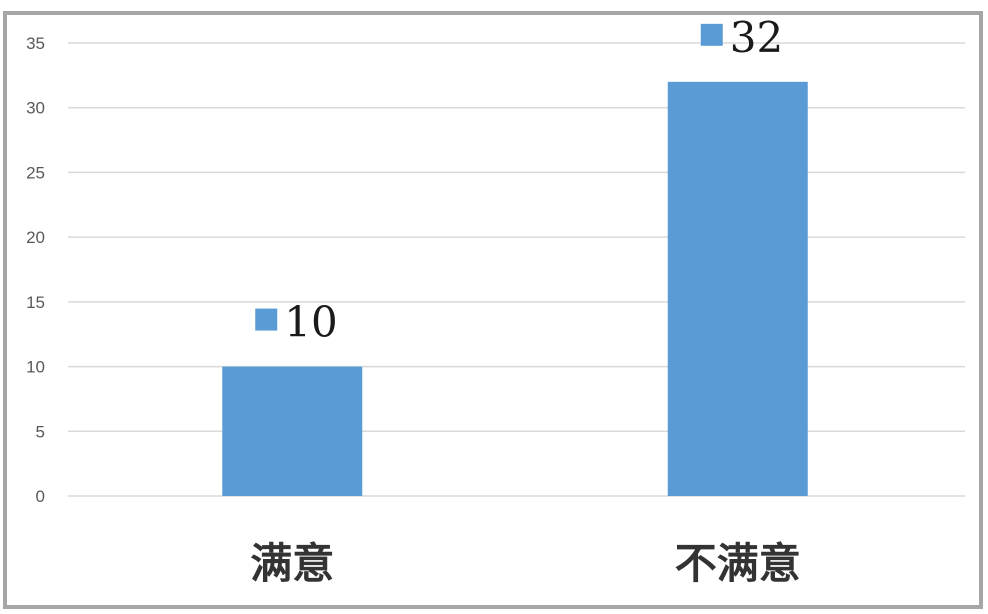  What do you see at coordinates (292, 563) in the screenshot?
I see `category-label: 满意` at bounding box center [292, 563].